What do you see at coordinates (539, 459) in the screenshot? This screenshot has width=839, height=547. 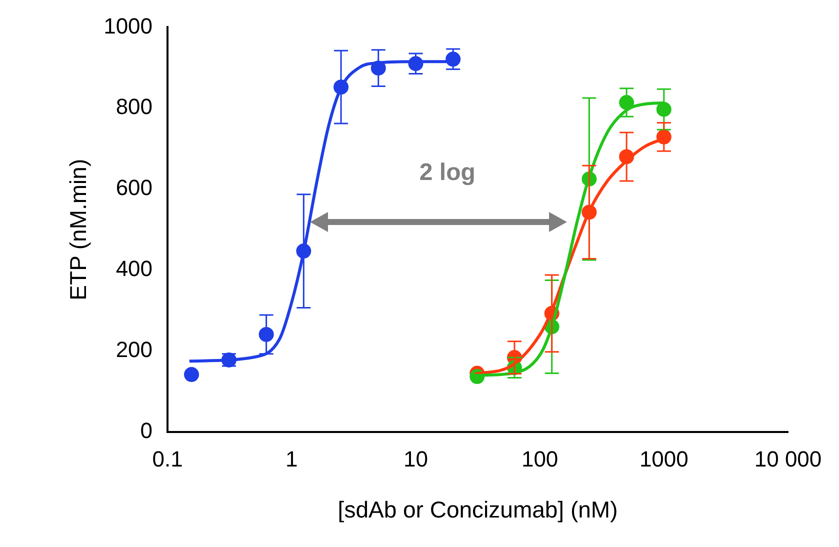 I see `x-tick-label: 100` at bounding box center [539, 459].